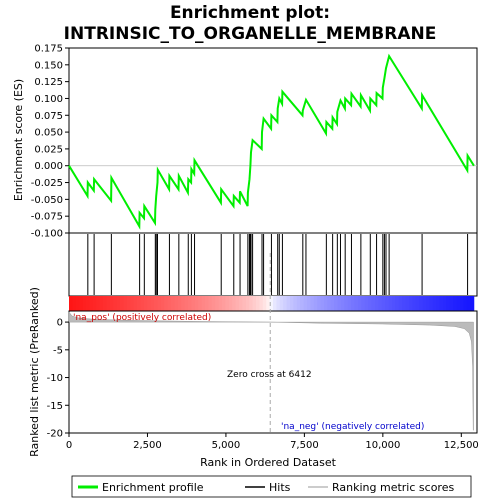  I want to click on x-tick-label: 2,500, so click(147, 445).